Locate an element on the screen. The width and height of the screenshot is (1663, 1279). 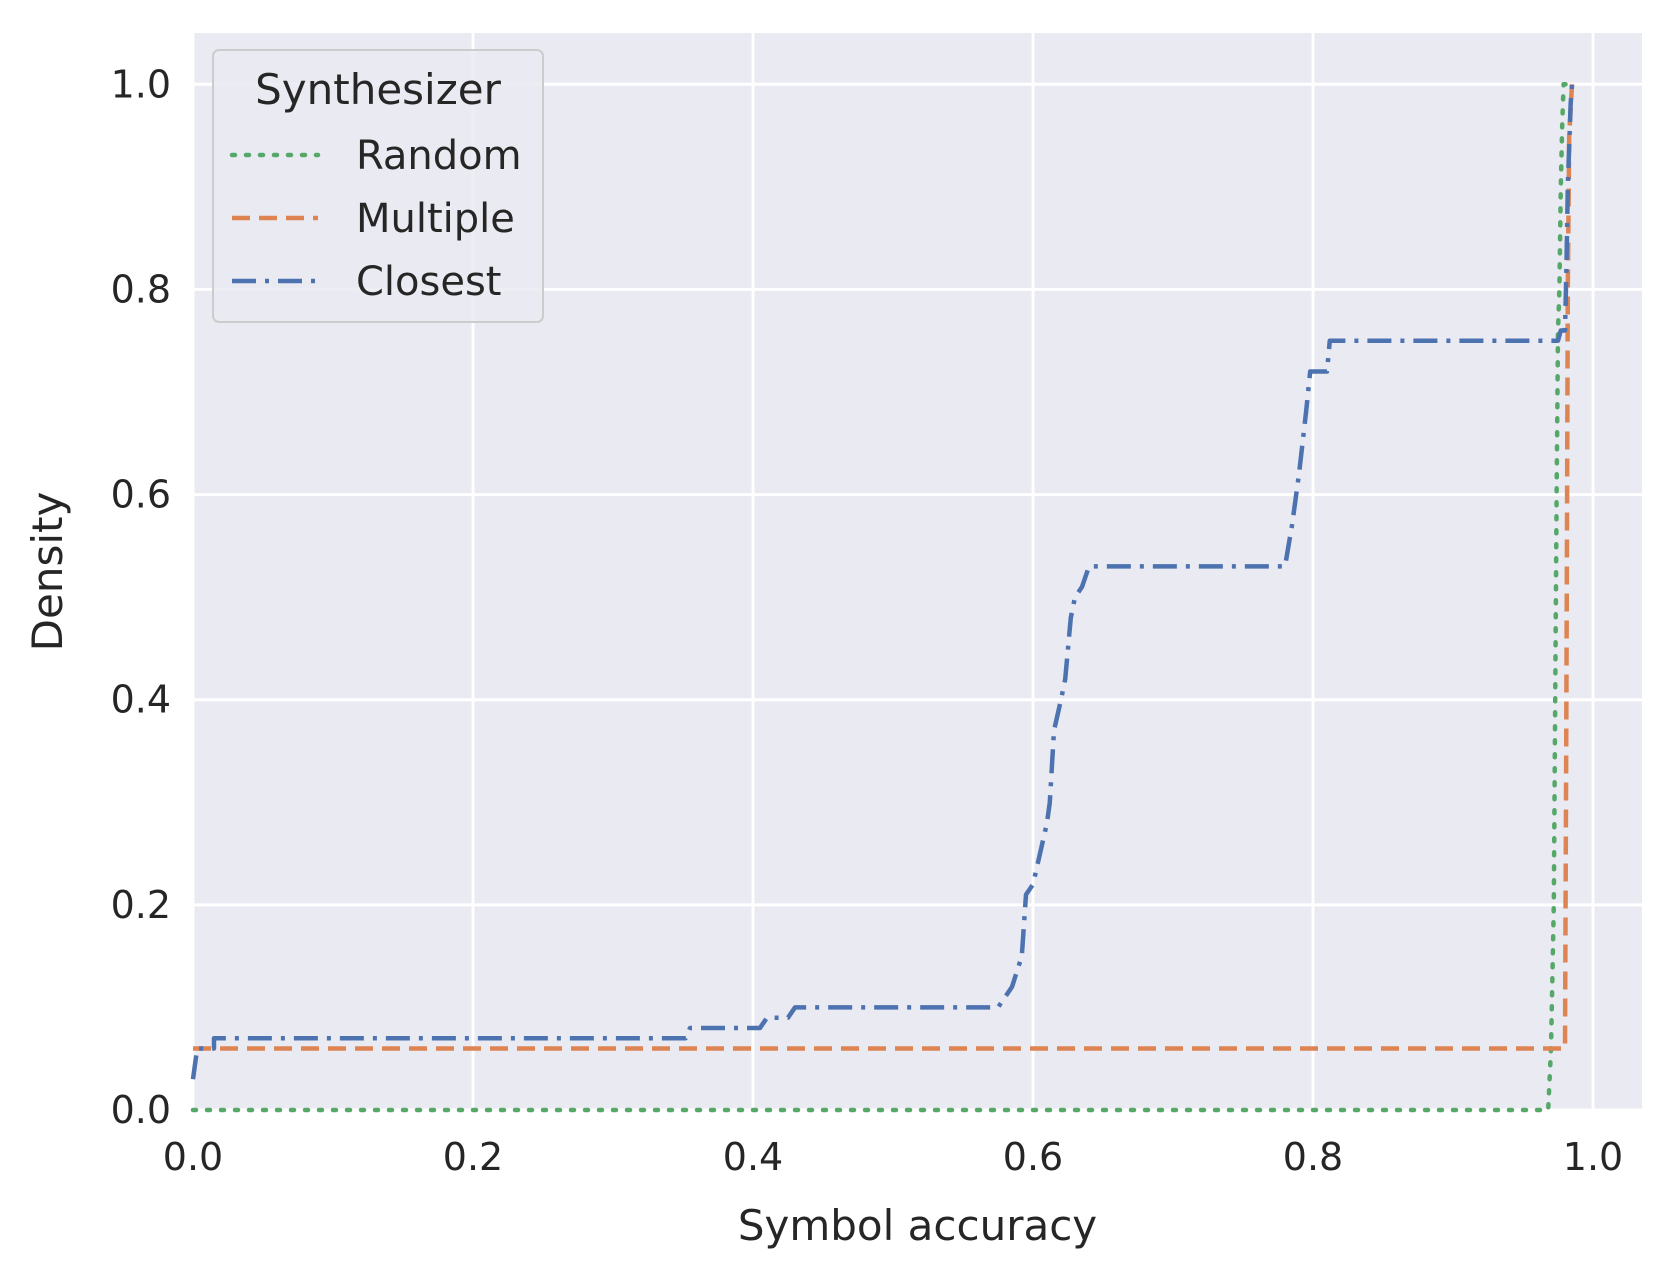
x-tick-label: 1.0 is located at coordinates (1593, 1157).